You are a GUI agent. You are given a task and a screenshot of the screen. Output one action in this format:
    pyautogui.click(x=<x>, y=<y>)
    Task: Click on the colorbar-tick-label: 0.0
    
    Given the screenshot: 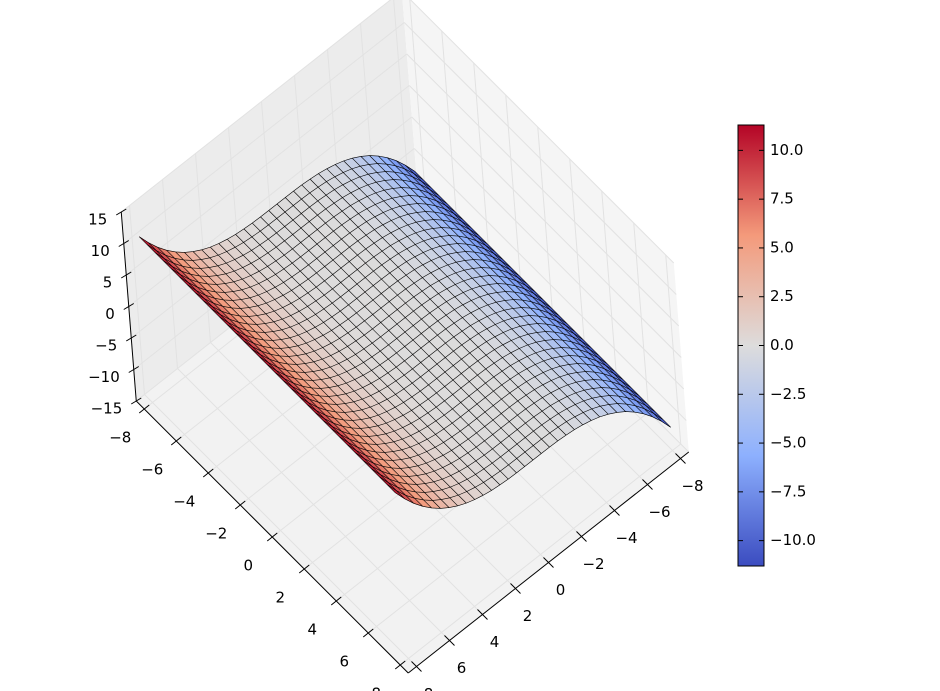 What is the action you would take?
    pyautogui.click(x=782, y=345)
    